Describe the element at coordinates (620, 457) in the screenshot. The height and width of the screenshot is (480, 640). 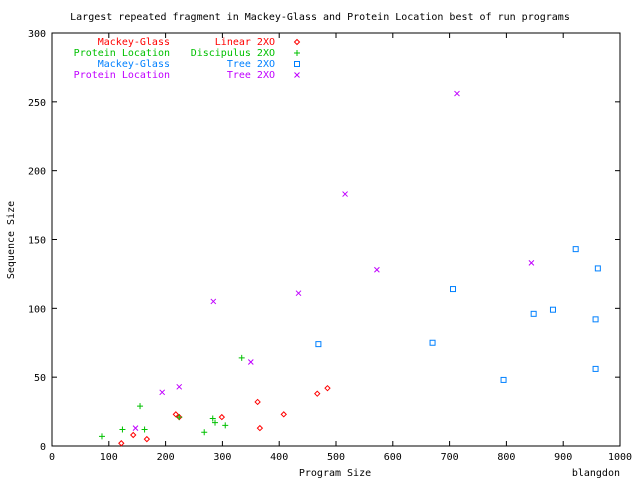
I see `x-tick-label: 1000` at that location.